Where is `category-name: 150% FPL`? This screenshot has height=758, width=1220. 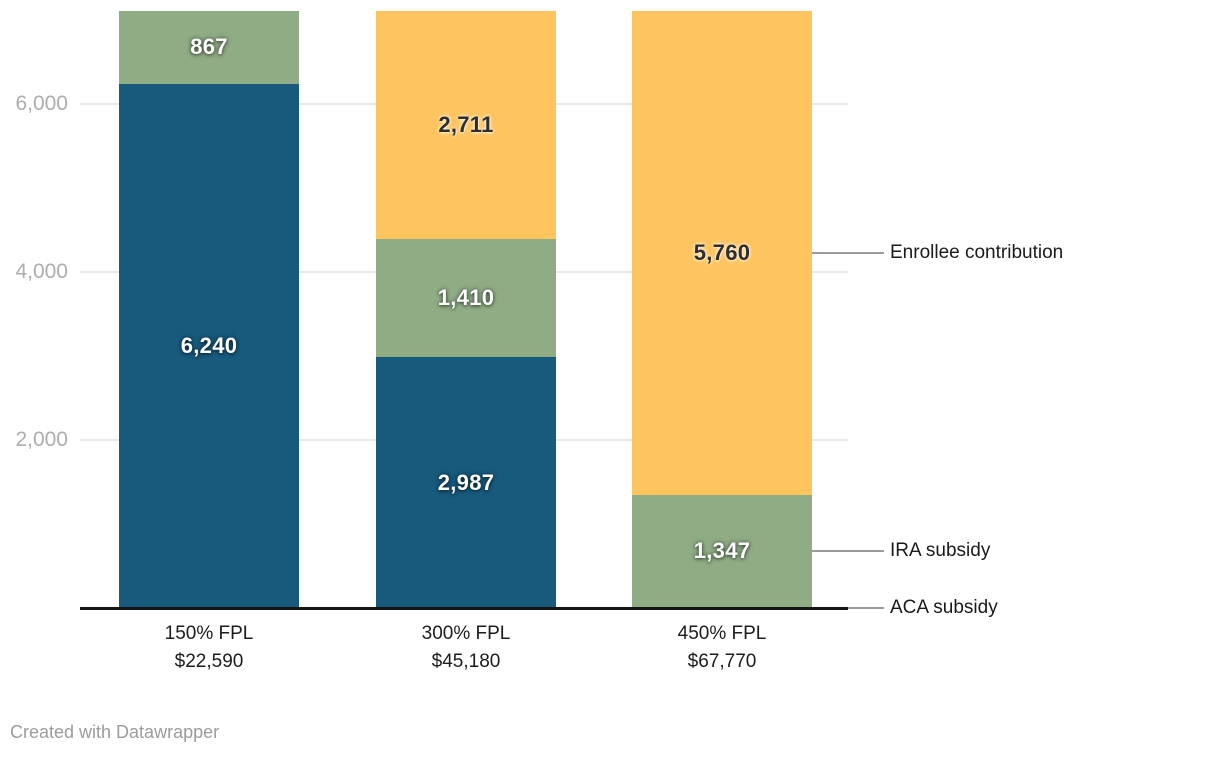 category-name: 150% FPL is located at coordinates (209, 633).